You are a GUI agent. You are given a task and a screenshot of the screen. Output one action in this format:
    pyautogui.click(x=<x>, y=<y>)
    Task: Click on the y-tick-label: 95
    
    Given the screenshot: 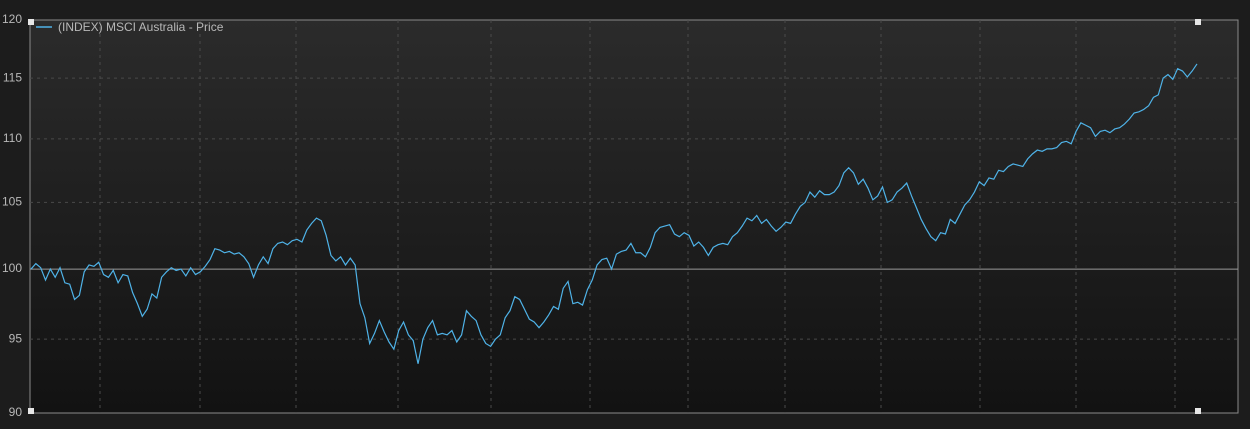 What is the action you would take?
    pyautogui.click(x=16, y=338)
    